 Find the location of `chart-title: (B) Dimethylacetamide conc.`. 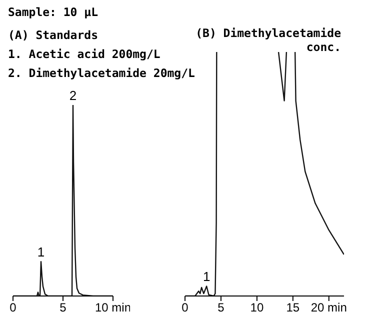

chart-title: (B) Dimethylacetamide conc. is located at coordinates (268, 40).